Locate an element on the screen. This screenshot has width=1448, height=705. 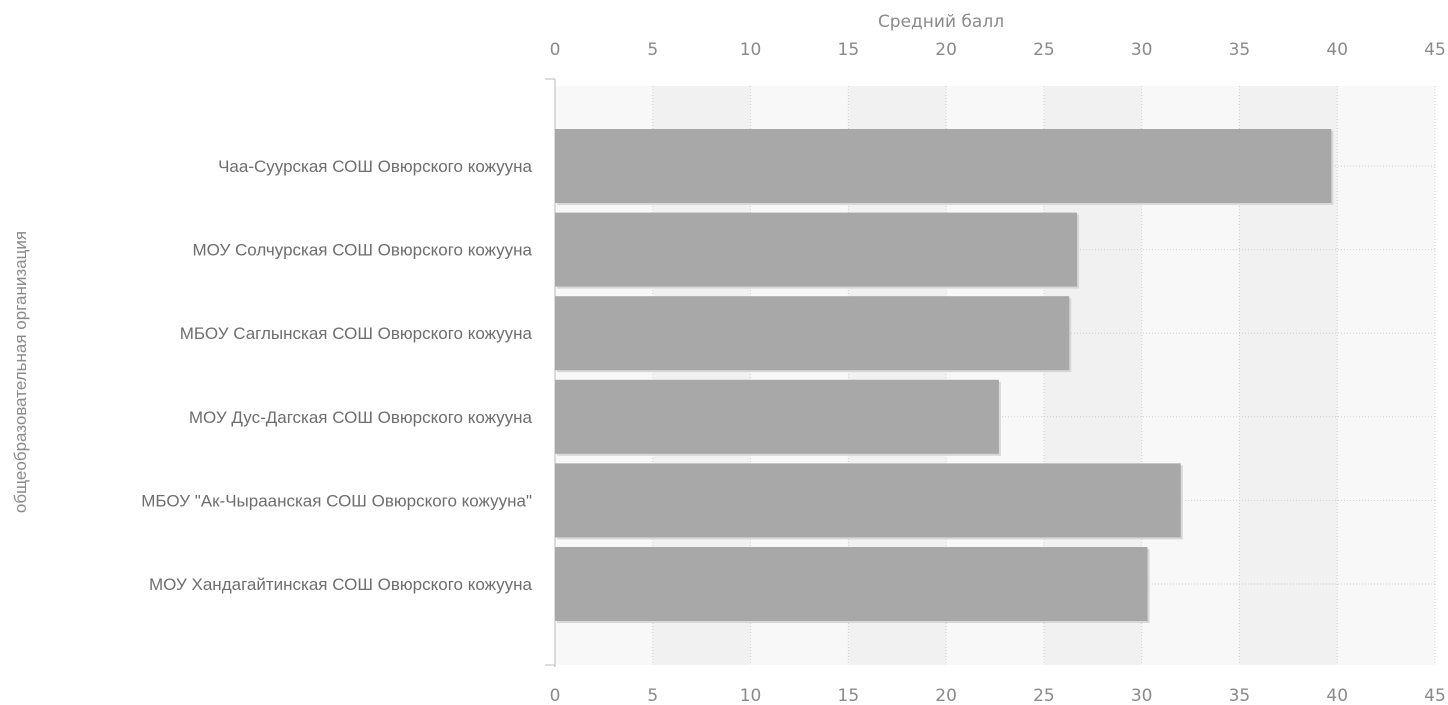
x-tick-label-top: 20 is located at coordinates (946, 50).